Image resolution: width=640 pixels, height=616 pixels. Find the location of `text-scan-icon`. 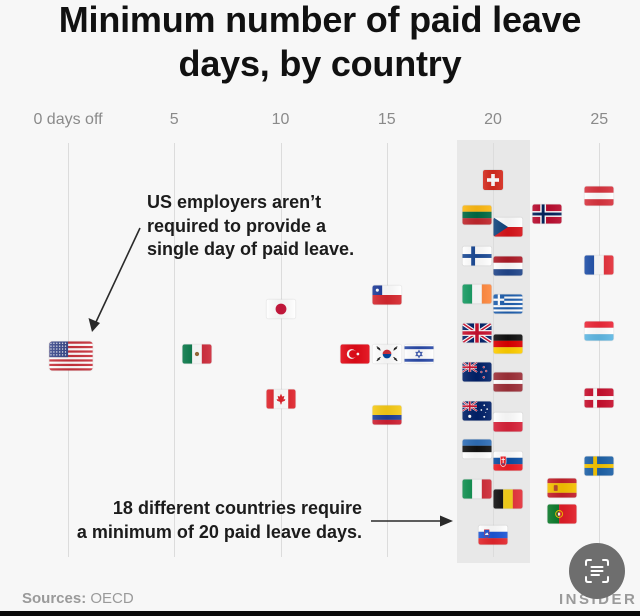

text-scan-icon is located at coordinates (597, 571).